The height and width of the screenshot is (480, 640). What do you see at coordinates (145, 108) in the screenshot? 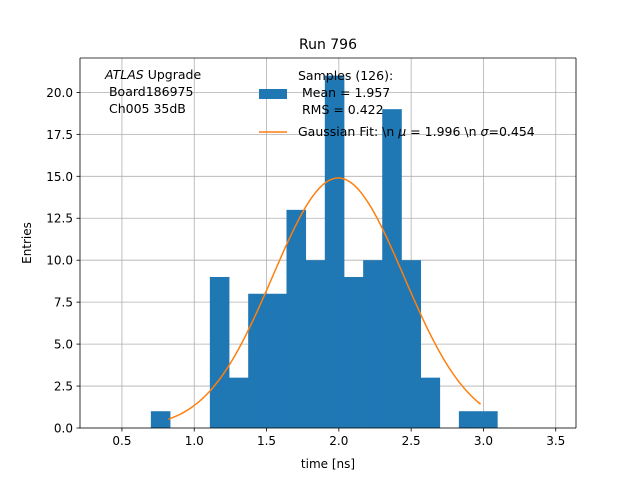
I see `atlas-annotation-channel: Ch005 35dB` at bounding box center [145, 108].